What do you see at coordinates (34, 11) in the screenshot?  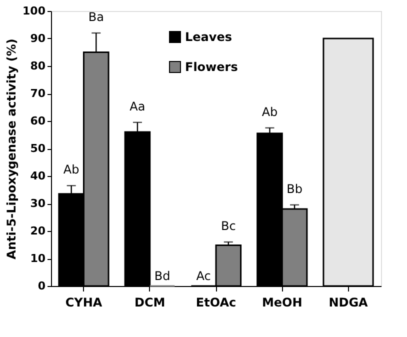 I see `y-tick-label: 100` at bounding box center [34, 11].